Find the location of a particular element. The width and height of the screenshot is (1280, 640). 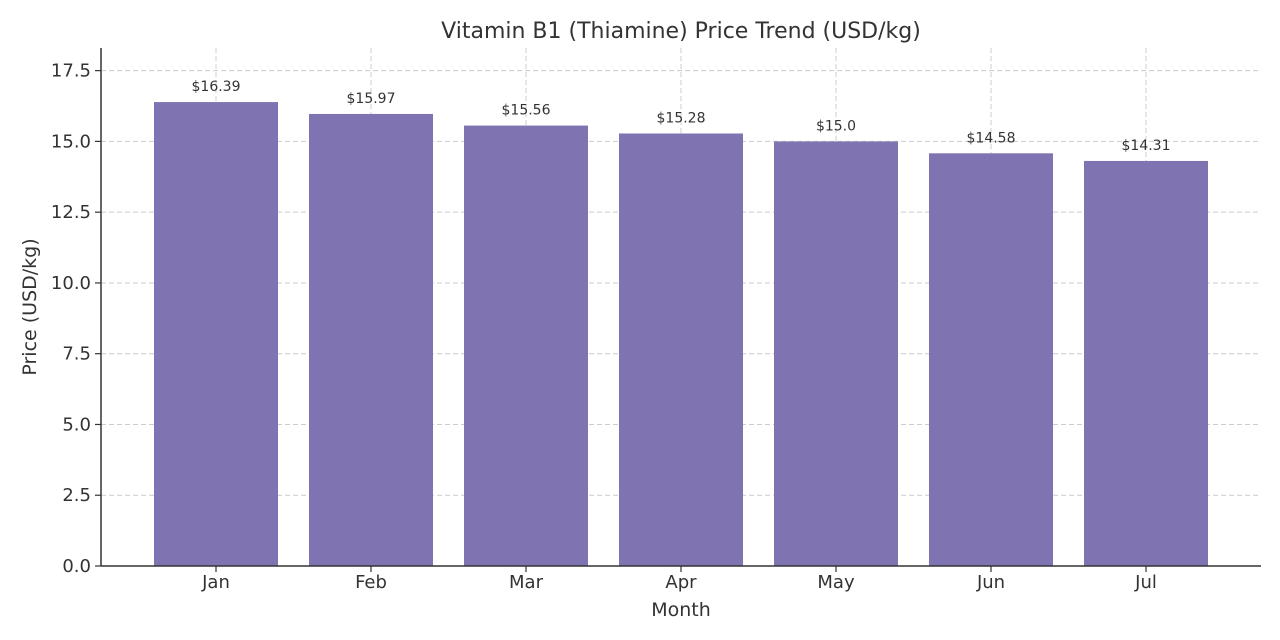

x-axis-label: Month is located at coordinates (681, 610).